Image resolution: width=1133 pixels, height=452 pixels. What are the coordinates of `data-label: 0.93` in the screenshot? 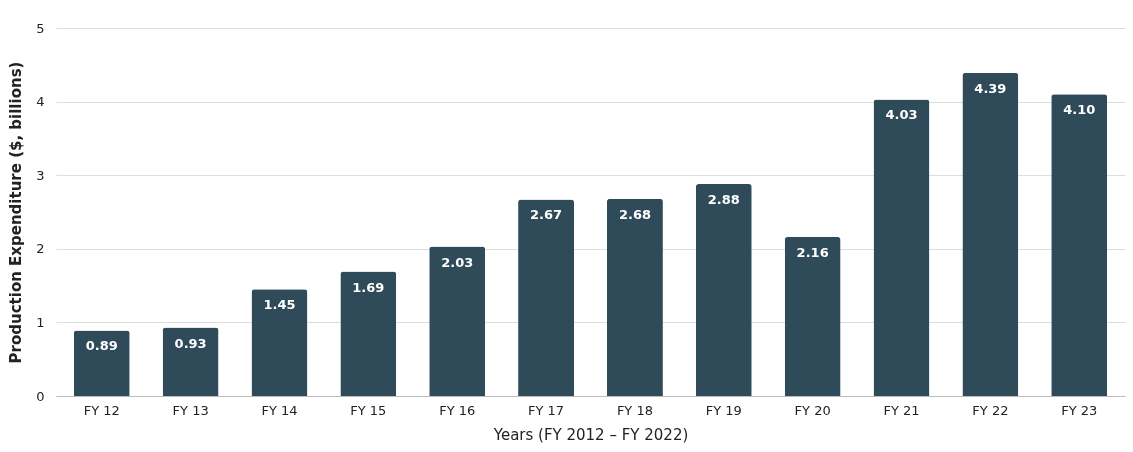 It's located at (190, 343).